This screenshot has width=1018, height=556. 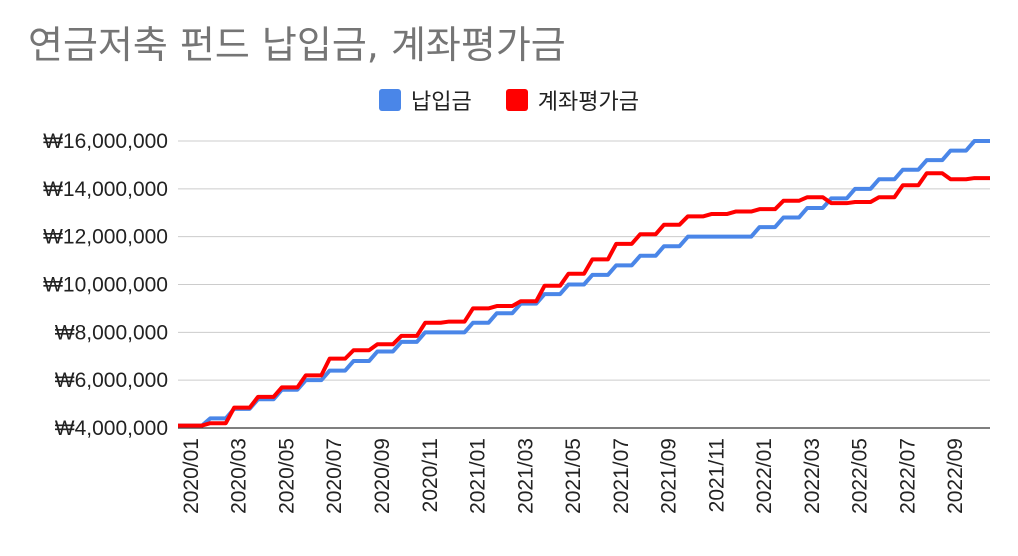 I want to click on x-tick-label: 2020/09, so click(x=382, y=476).